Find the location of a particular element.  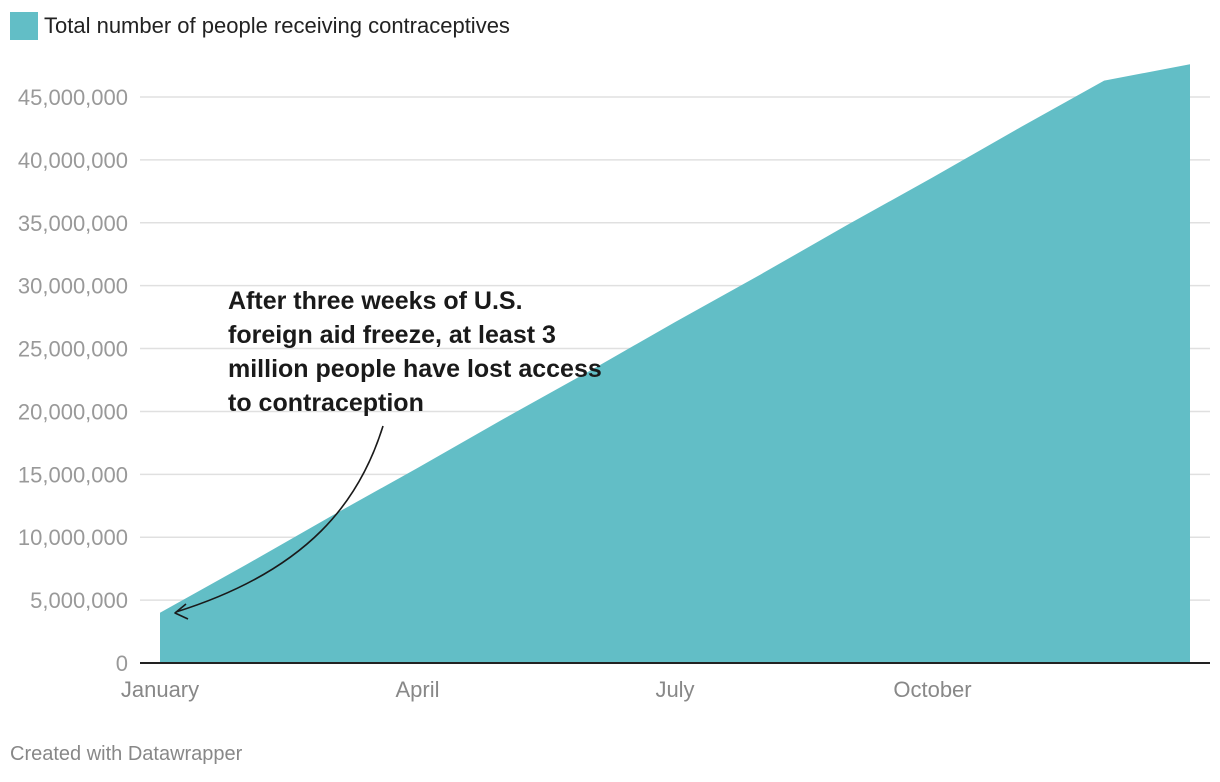

y-tick-label: 35,000,000 is located at coordinates (73, 223).